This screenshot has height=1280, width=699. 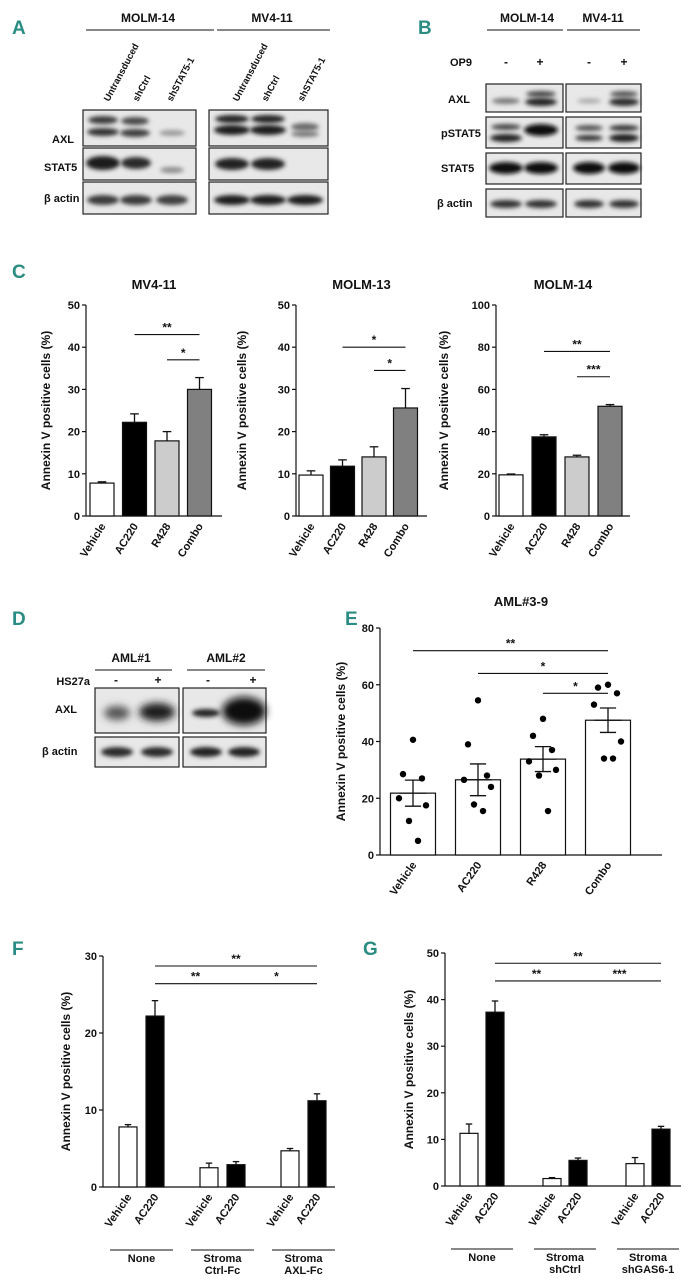 What do you see at coordinates (19, 28) in the screenshot?
I see `panel-letter-a: A` at bounding box center [19, 28].